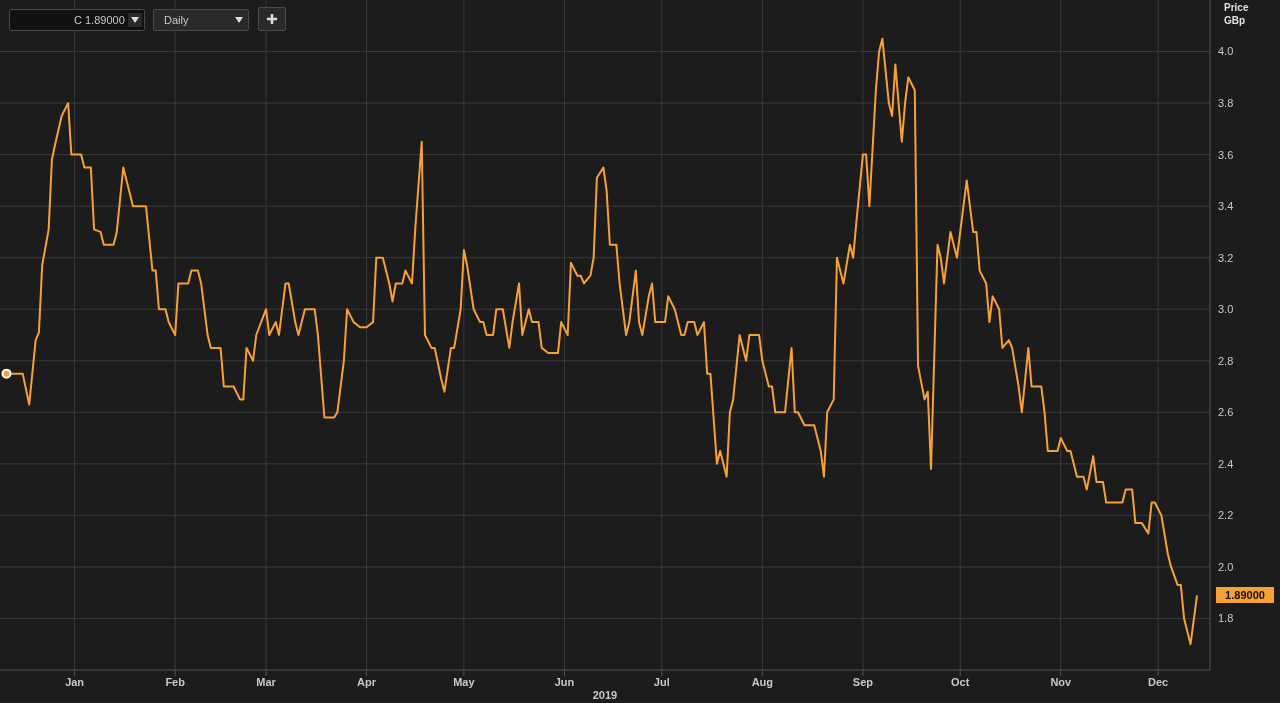 The image size is (1280, 703). What do you see at coordinates (201, 20) in the screenshot?
I see `dropdown-field: Daily` at bounding box center [201, 20].